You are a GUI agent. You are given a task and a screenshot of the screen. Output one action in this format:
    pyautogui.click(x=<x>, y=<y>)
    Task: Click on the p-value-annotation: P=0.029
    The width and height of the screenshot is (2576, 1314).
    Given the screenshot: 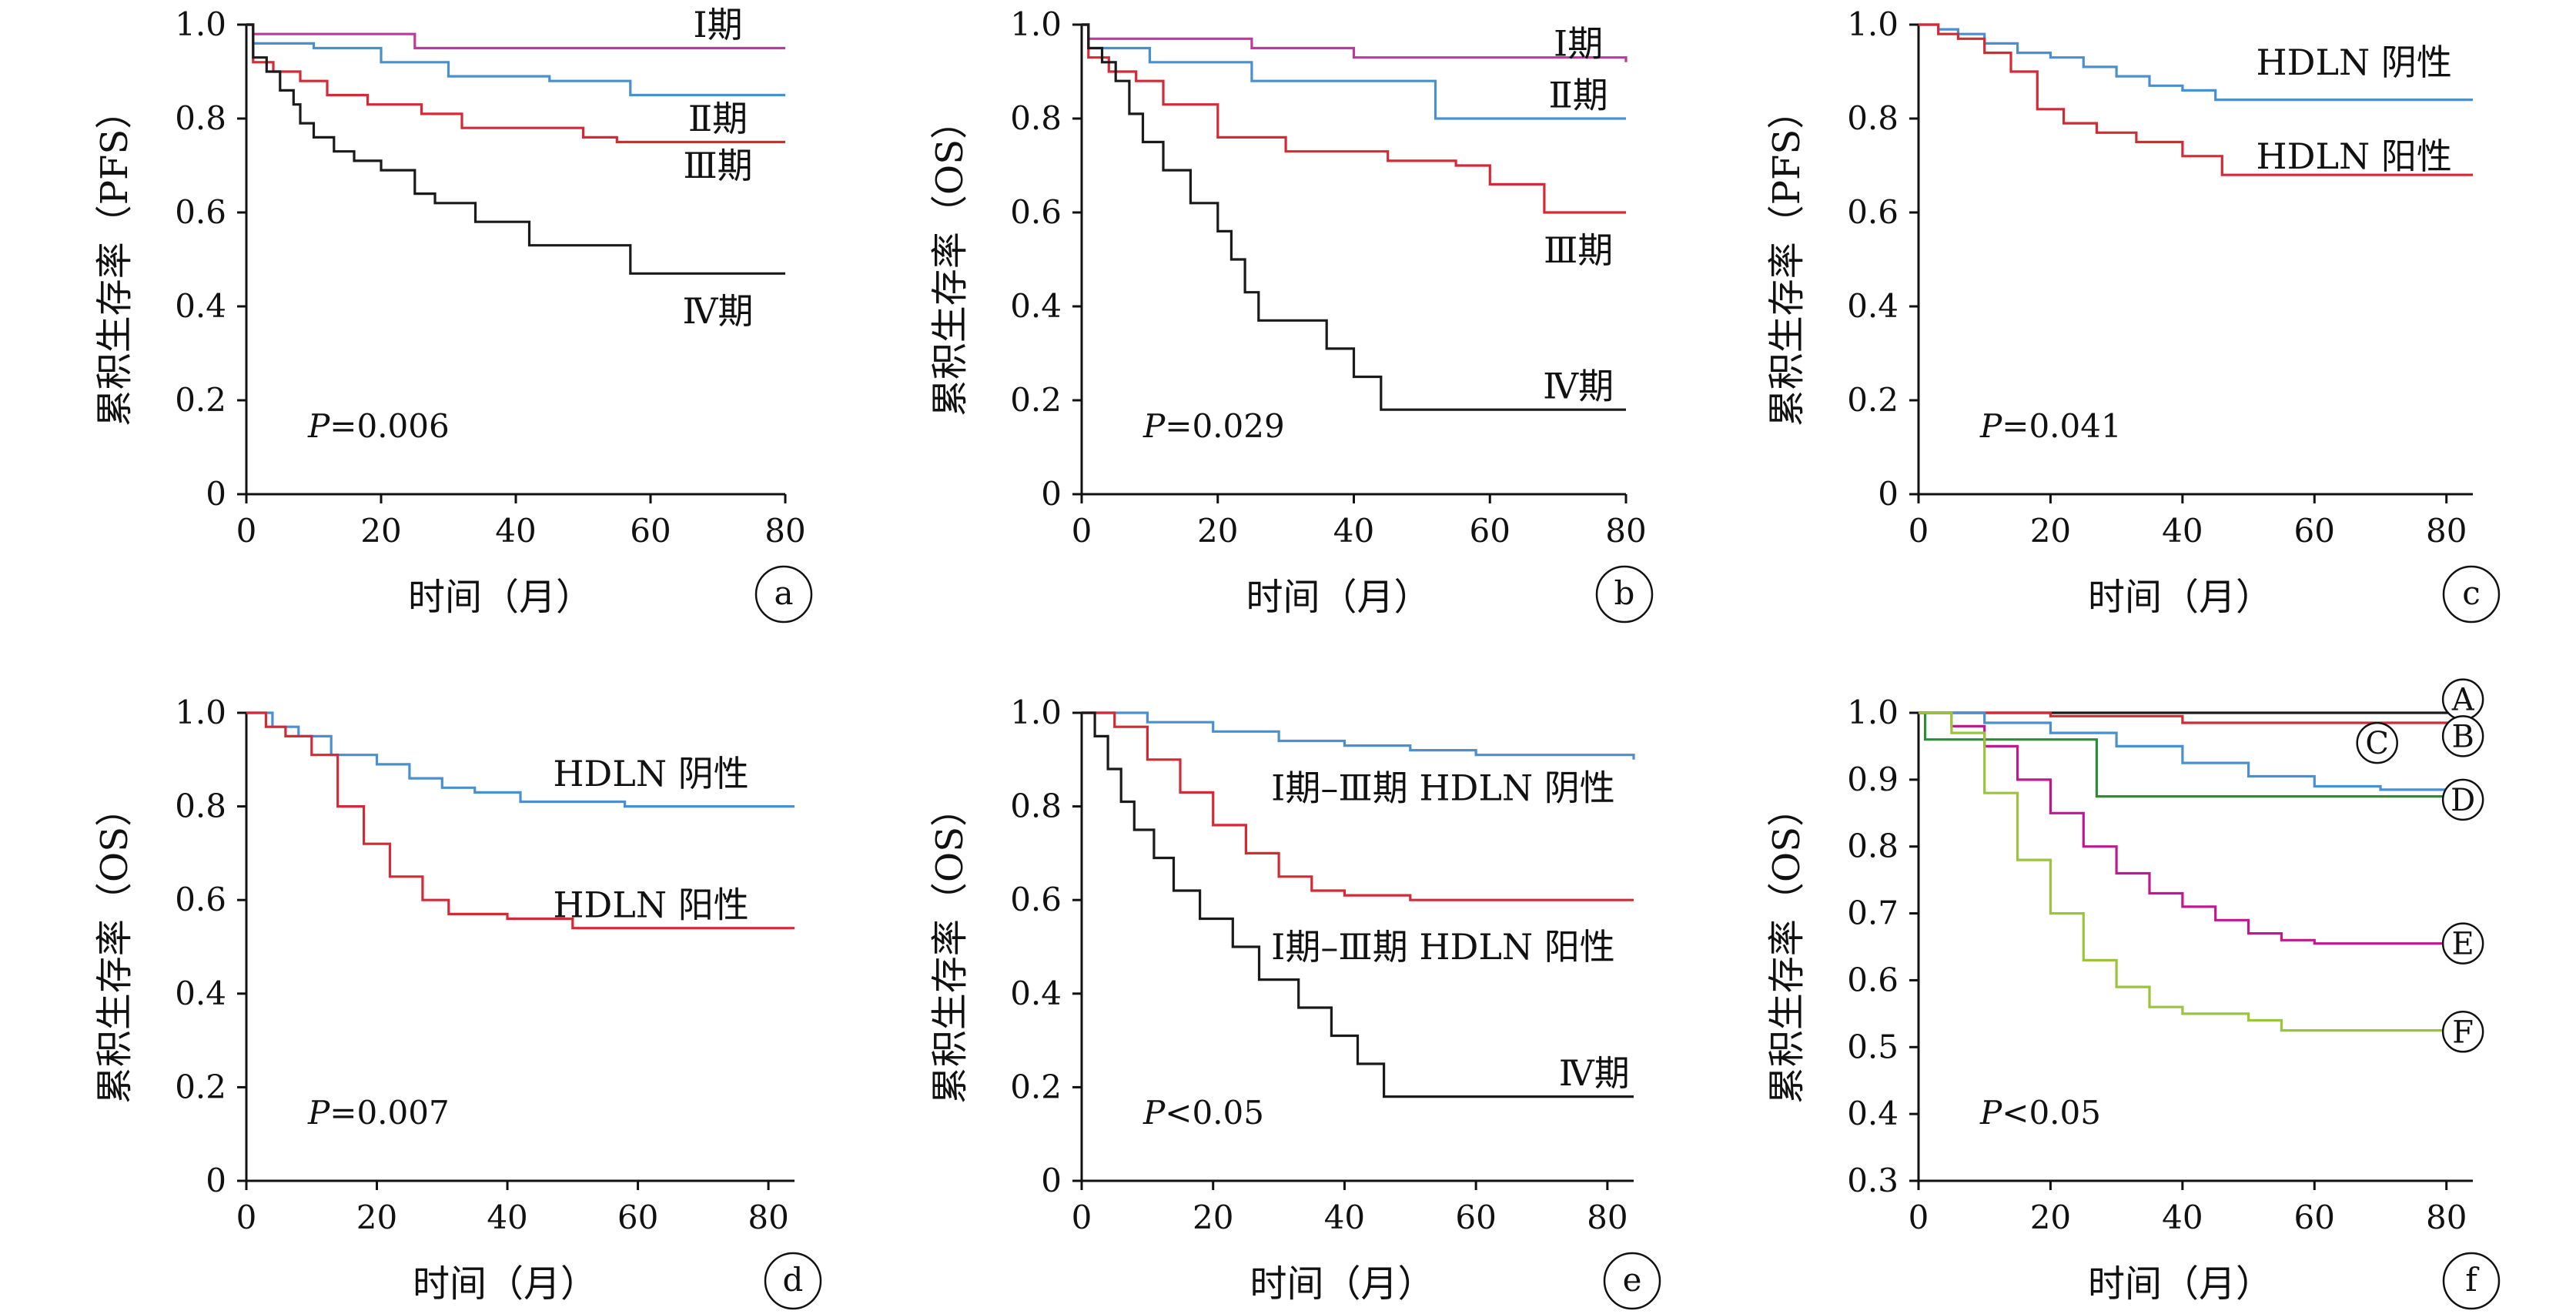 What is the action you would take?
    pyautogui.click(x=1214, y=426)
    